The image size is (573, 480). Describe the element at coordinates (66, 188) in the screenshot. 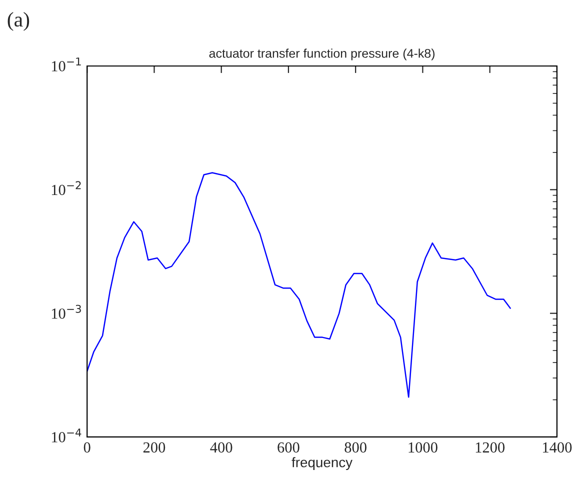

I see `y-tick-label: 10$^{−2}$` at that location.